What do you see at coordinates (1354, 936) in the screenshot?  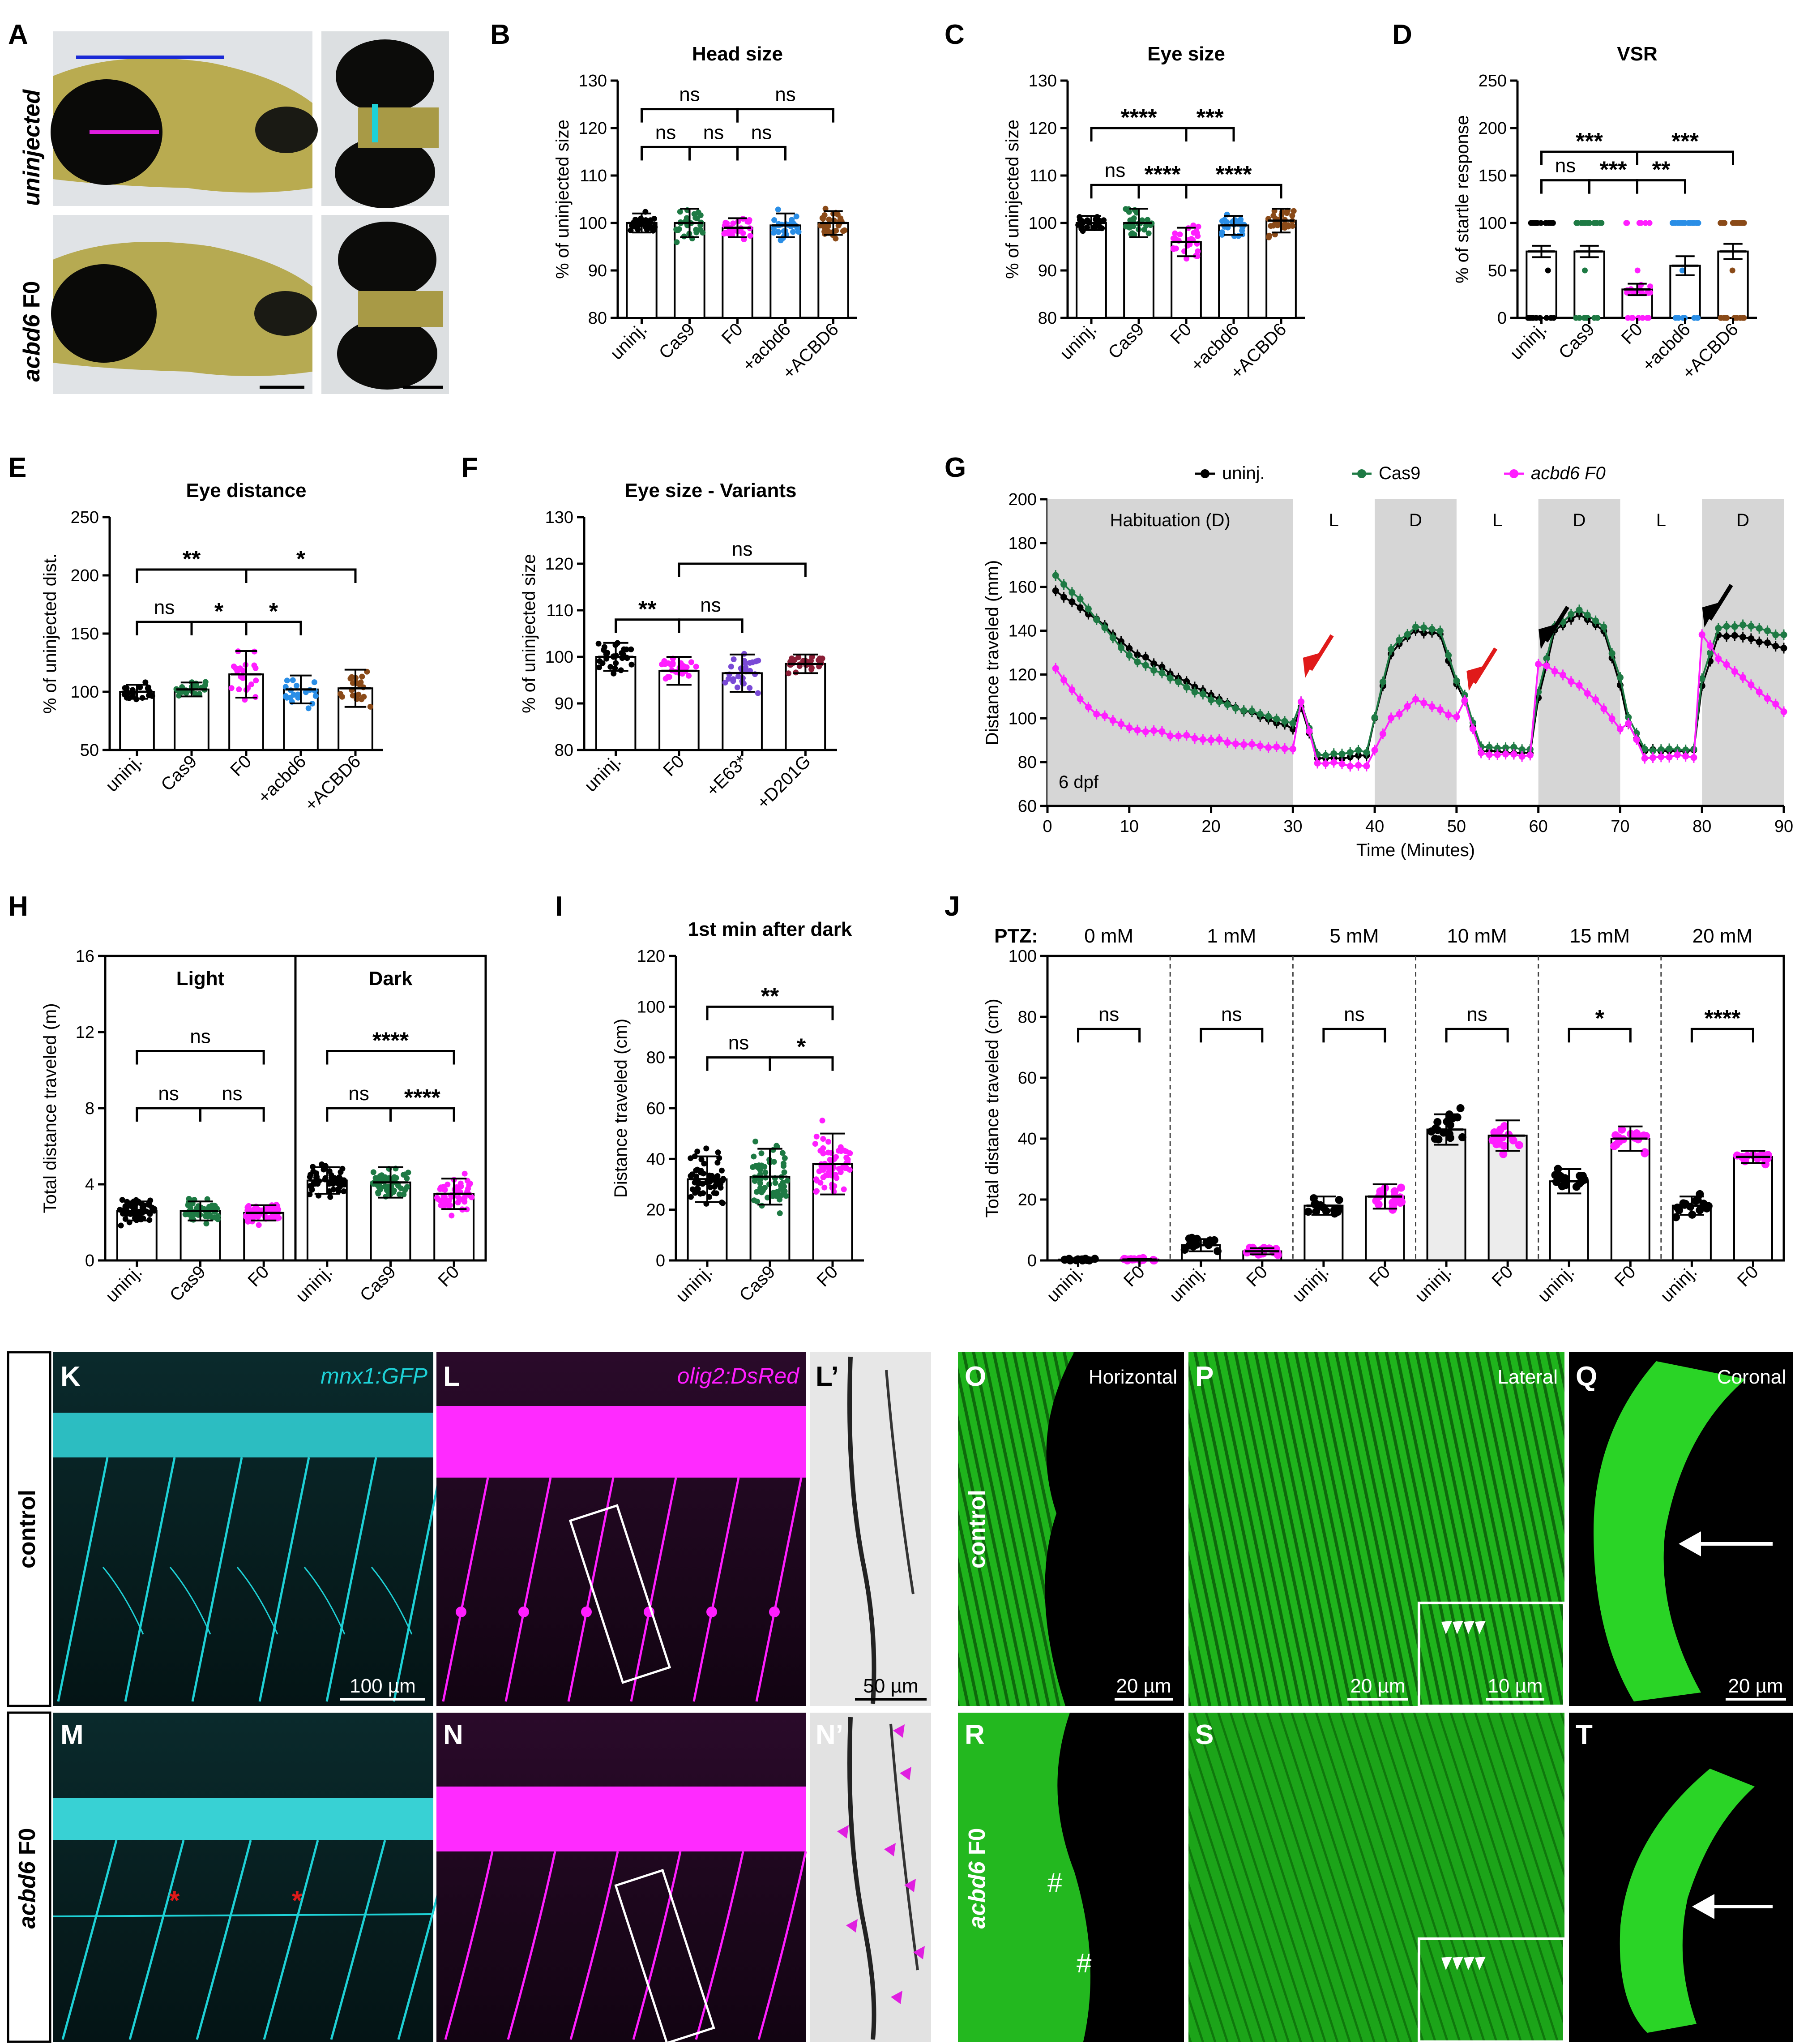 I see `dose-label: 5 mM` at bounding box center [1354, 936].